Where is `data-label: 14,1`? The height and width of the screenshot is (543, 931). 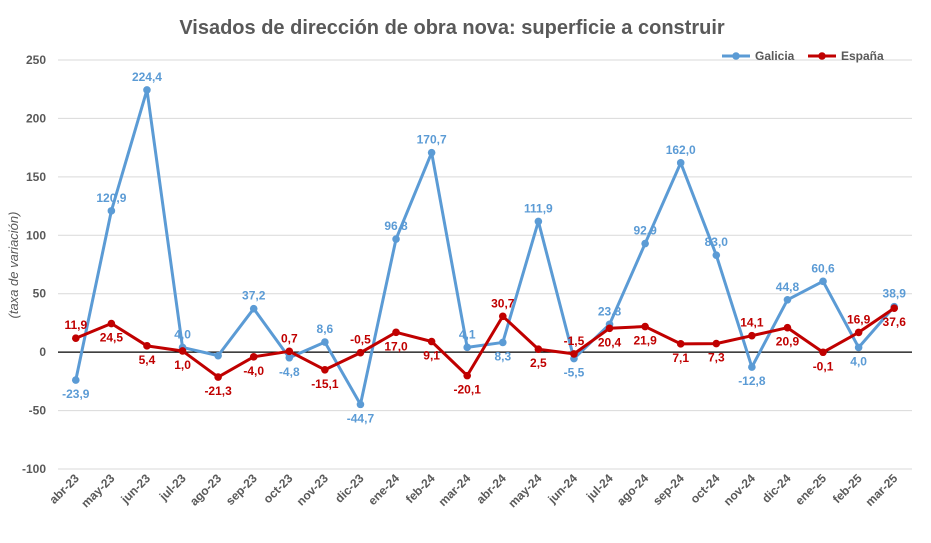 data-label: 14,1 is located at coordinates (752, 323).